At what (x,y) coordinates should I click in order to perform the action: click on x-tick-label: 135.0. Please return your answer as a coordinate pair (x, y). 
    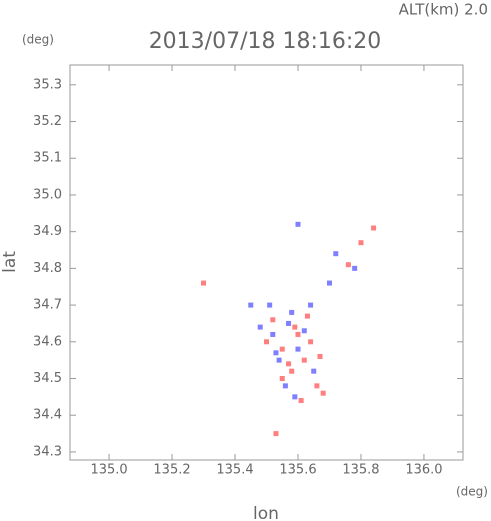
    Looking at the image, I should click on (108, 470).